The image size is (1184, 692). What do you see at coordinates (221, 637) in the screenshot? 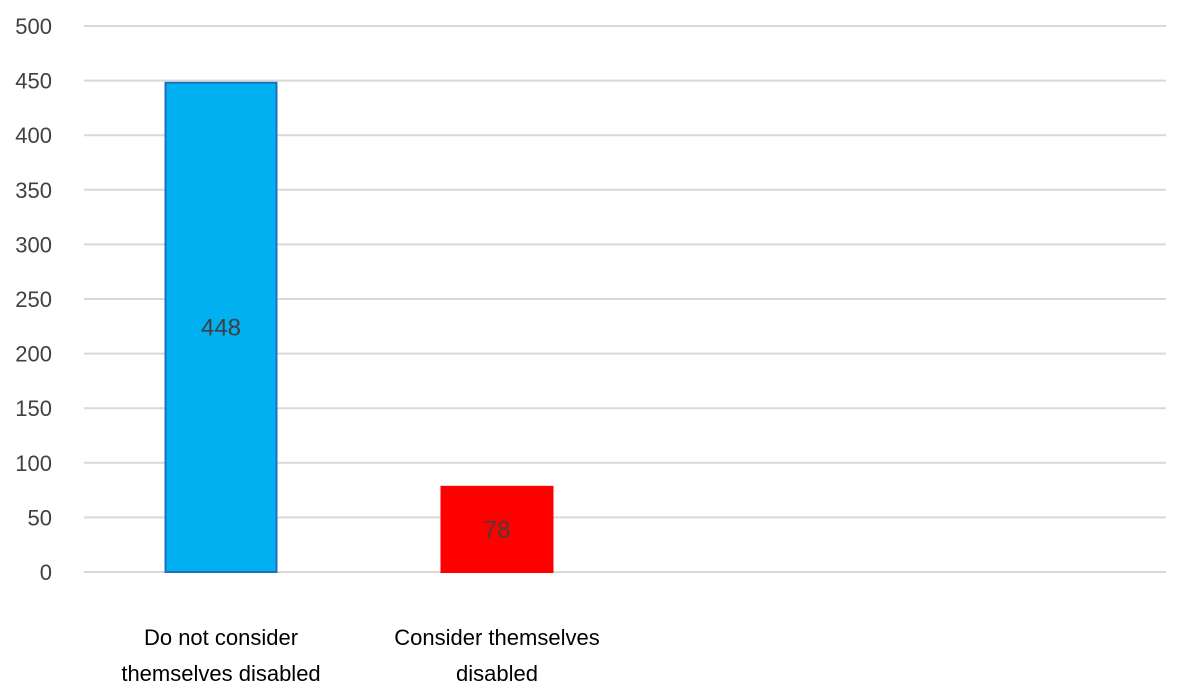
I see `x-category-label: Do not consider` at bounding box center [221, 637].